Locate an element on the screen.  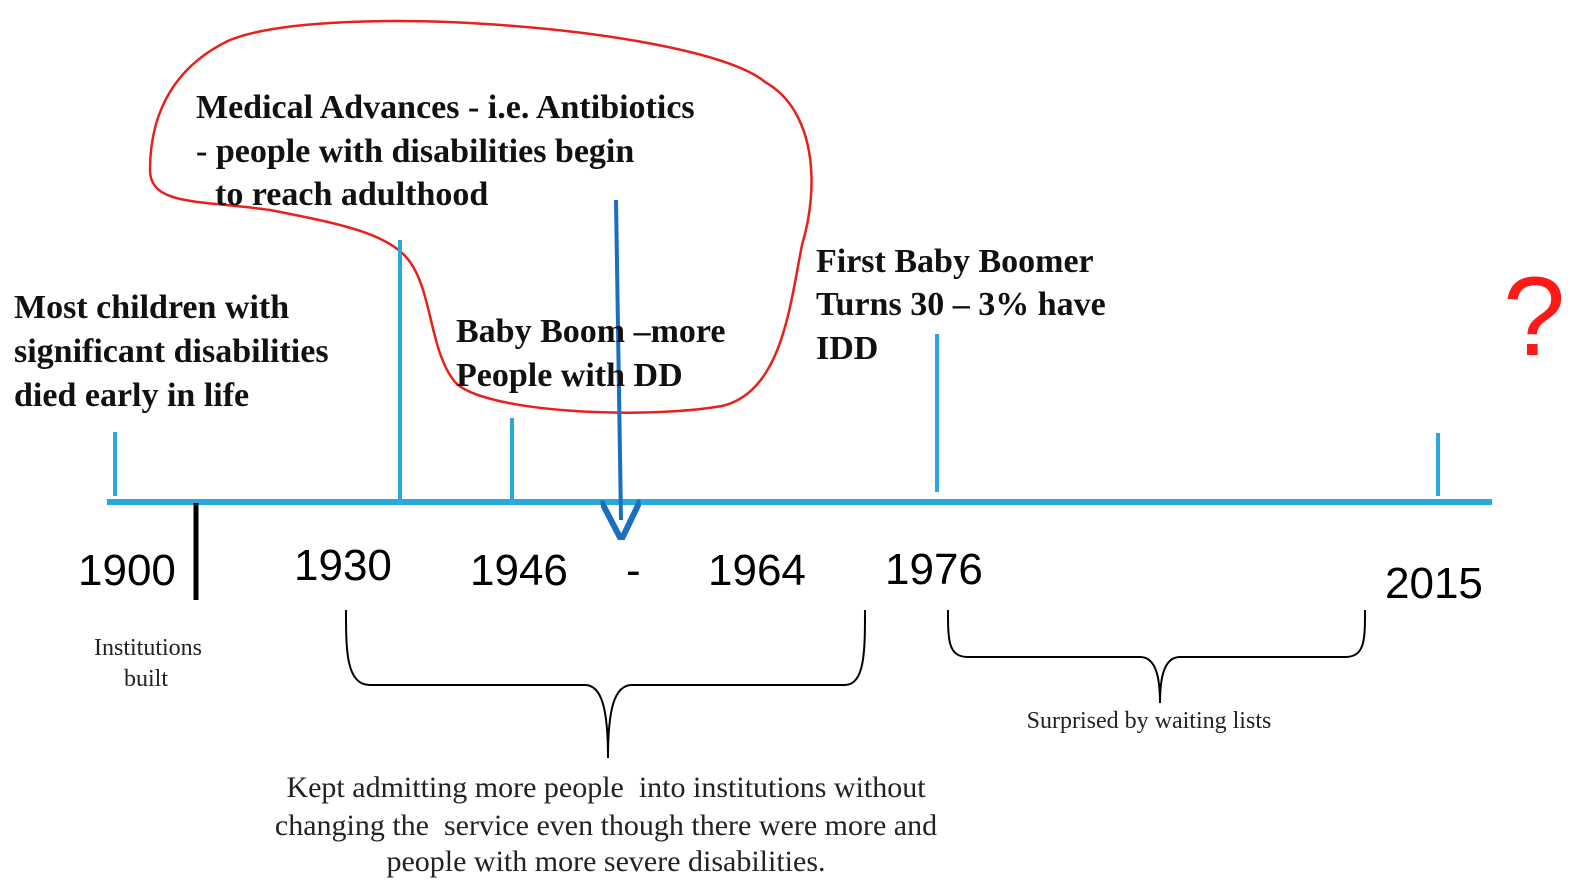
year-label: 1976 is located at coordinates (934, 569).